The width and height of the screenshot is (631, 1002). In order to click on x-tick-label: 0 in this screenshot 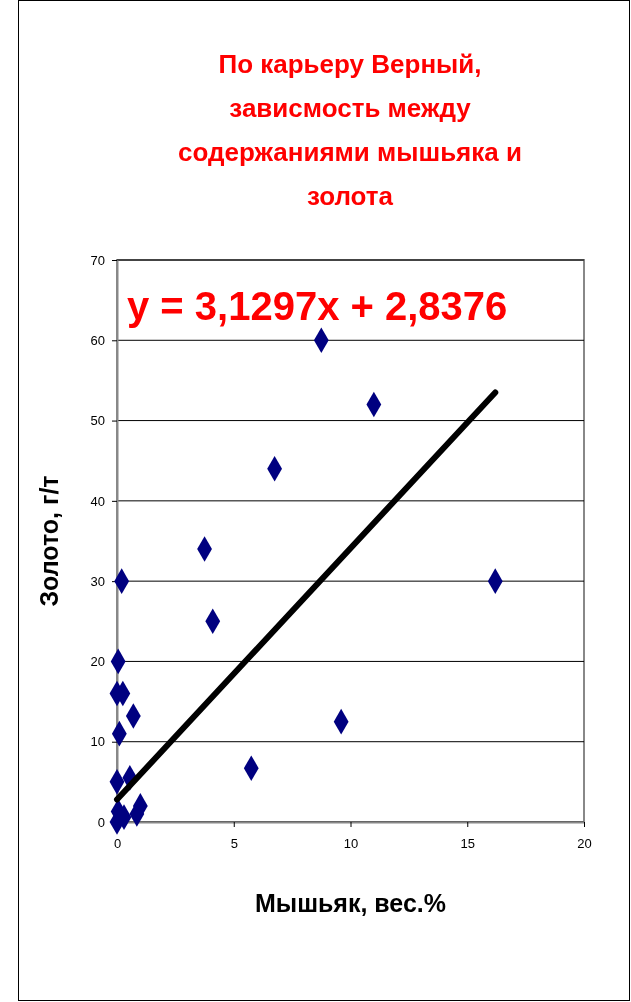, I will do `click(117, 844)`.